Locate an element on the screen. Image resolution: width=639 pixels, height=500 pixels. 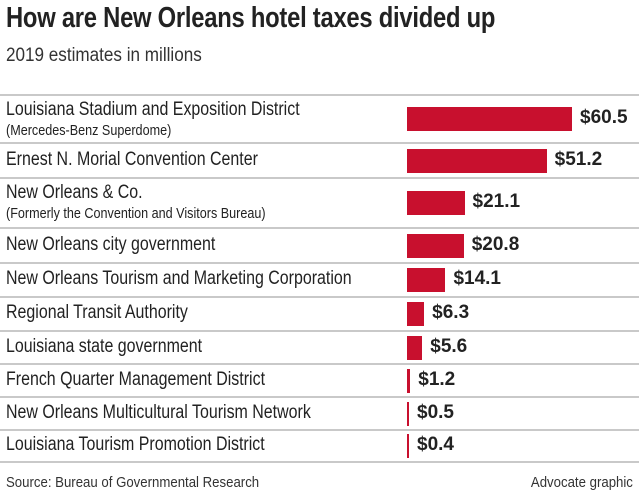
value-label: $0.5 is located at coordinates (435, 412).